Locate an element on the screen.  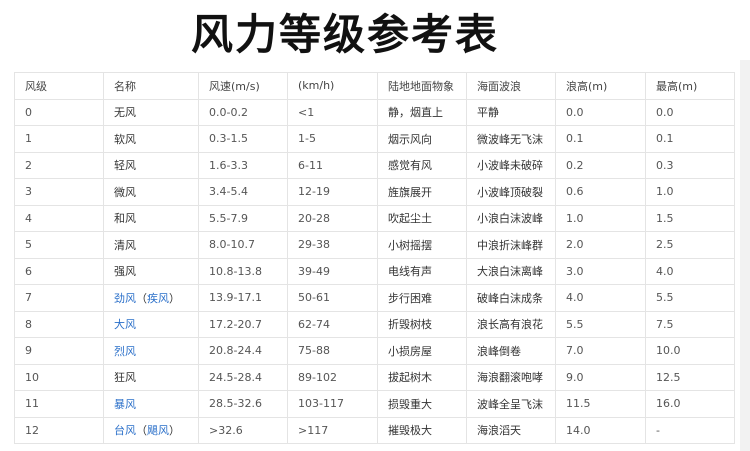
cell-speed-ms: 28.5-32.6 is located at coordinates (243, 404).